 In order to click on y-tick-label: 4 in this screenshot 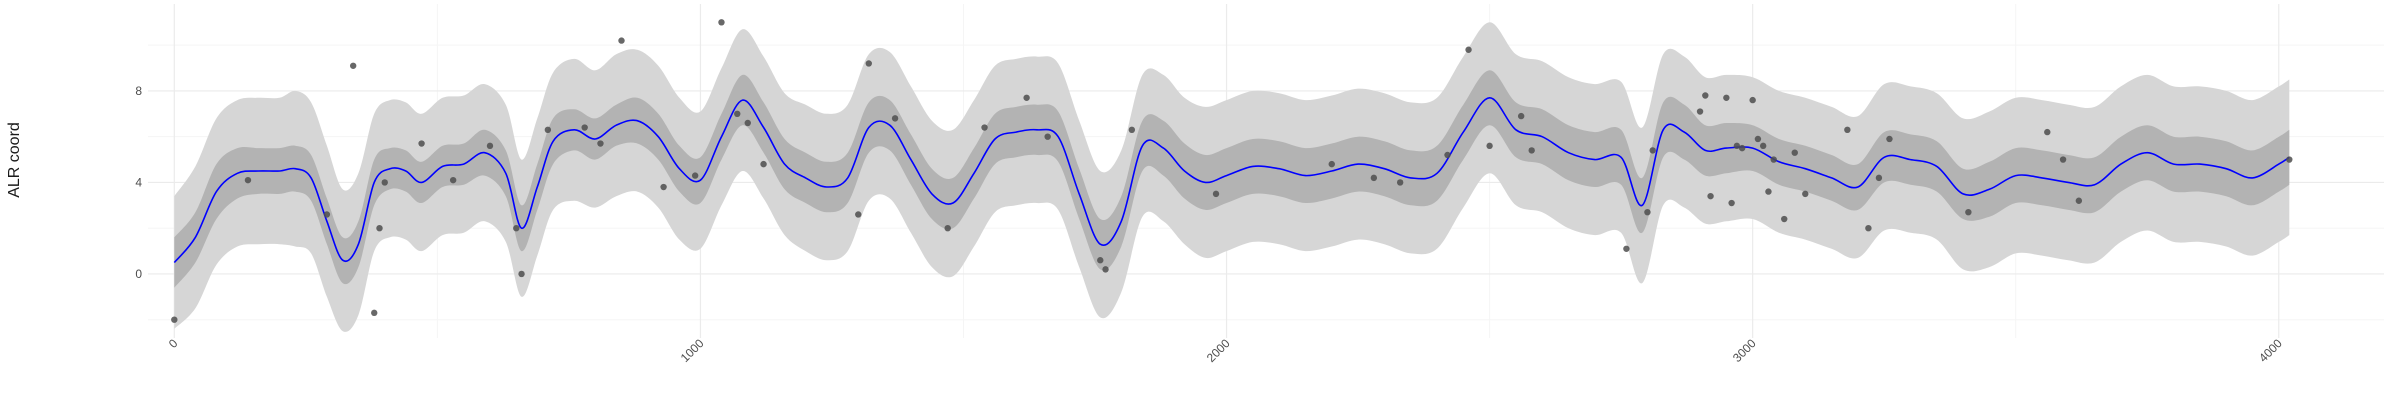, I will do `click(138, 182)`.